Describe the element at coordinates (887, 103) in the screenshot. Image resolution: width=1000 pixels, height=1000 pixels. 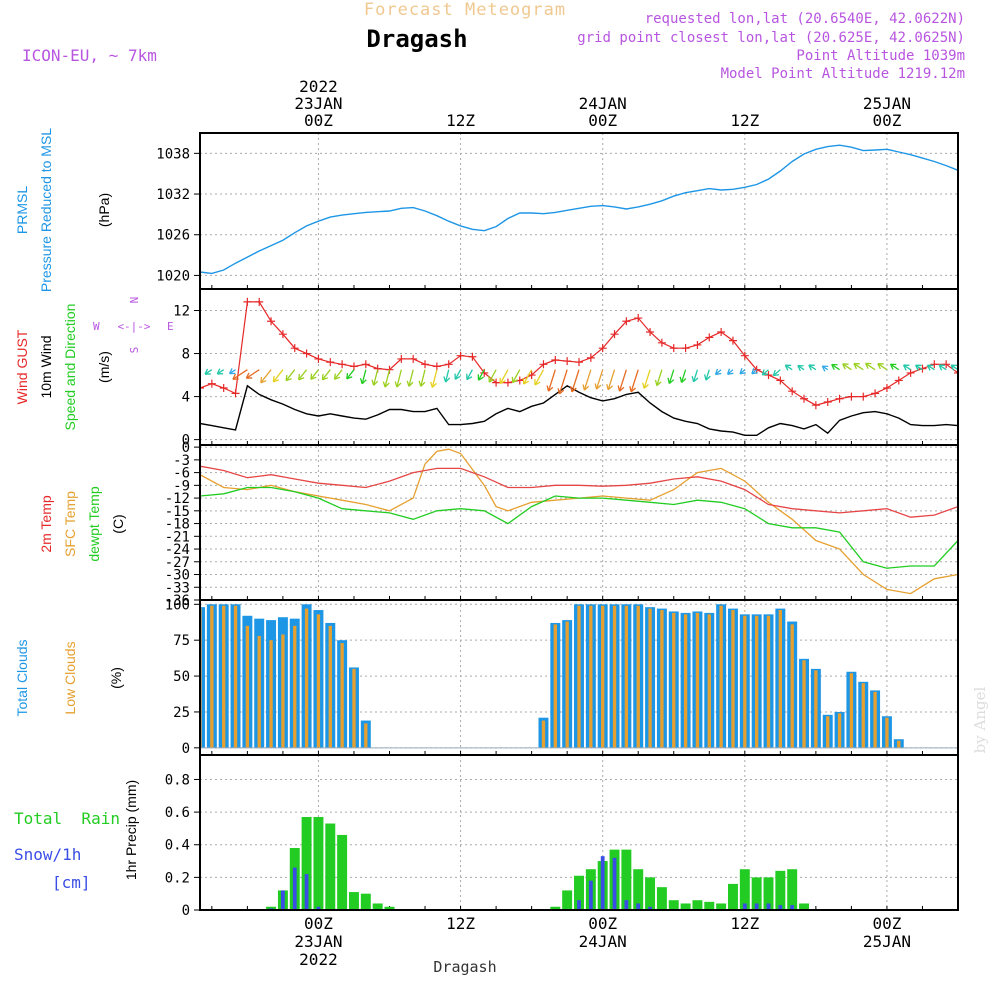
I see `top-time-label: 25JAN` at that location.